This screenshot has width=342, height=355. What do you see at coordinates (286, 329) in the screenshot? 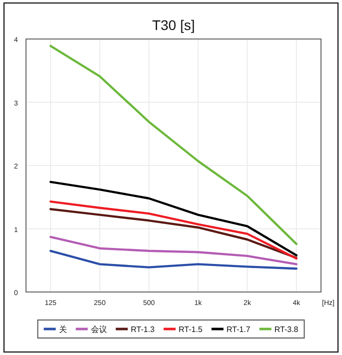
I see `legend-label: RT-3.8` at bounding box center [286, 329].